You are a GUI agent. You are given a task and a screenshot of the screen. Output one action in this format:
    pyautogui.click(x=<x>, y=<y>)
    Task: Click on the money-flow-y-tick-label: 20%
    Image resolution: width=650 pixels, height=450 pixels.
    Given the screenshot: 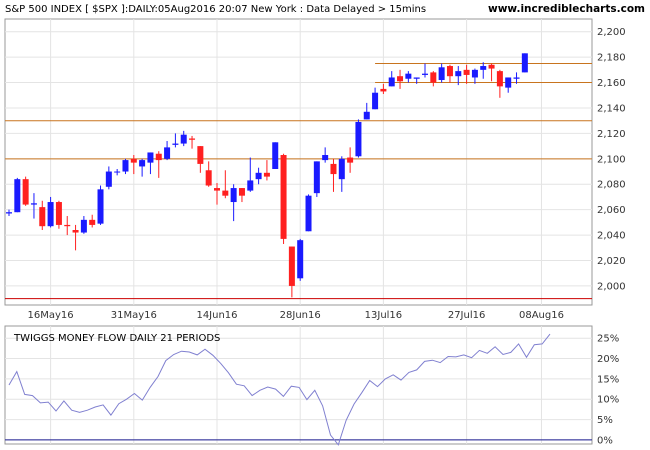 What is the action you would take?
    pyautogui.click(x=608, y=359)
    